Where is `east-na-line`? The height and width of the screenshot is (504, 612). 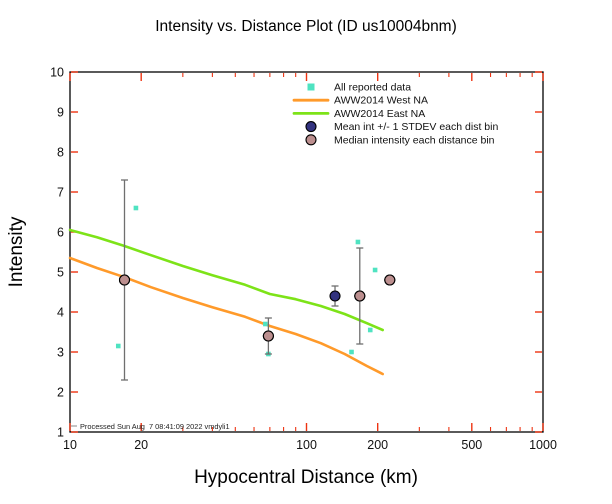 east-na-line is located at coordinates (226, 280).